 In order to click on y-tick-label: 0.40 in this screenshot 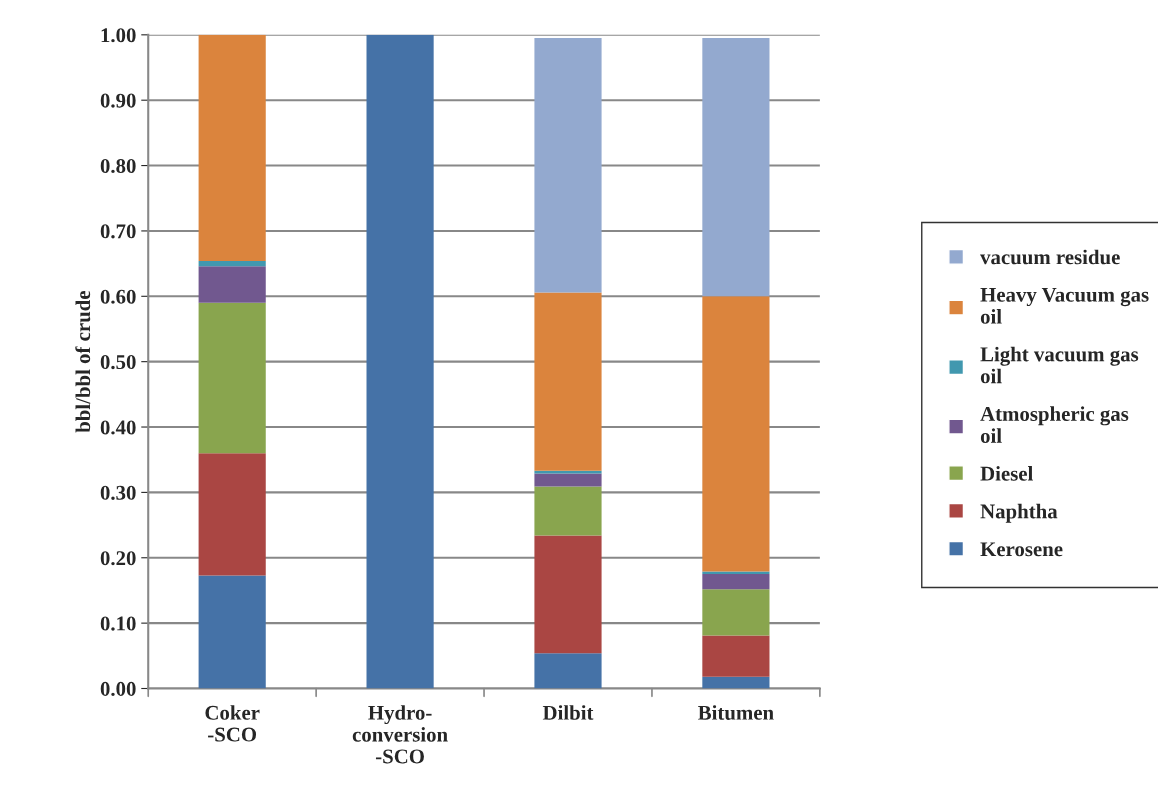, I will do `click(118, 427)`.